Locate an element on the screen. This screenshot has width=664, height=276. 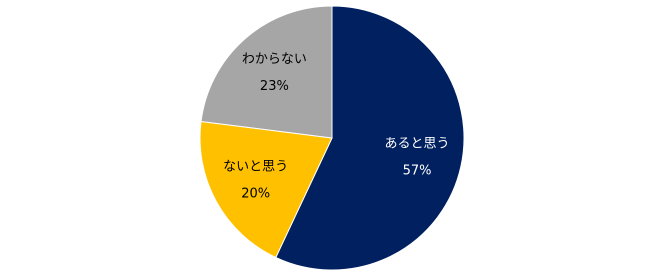
slice-label: わからない is located at coordinates (274, 59).